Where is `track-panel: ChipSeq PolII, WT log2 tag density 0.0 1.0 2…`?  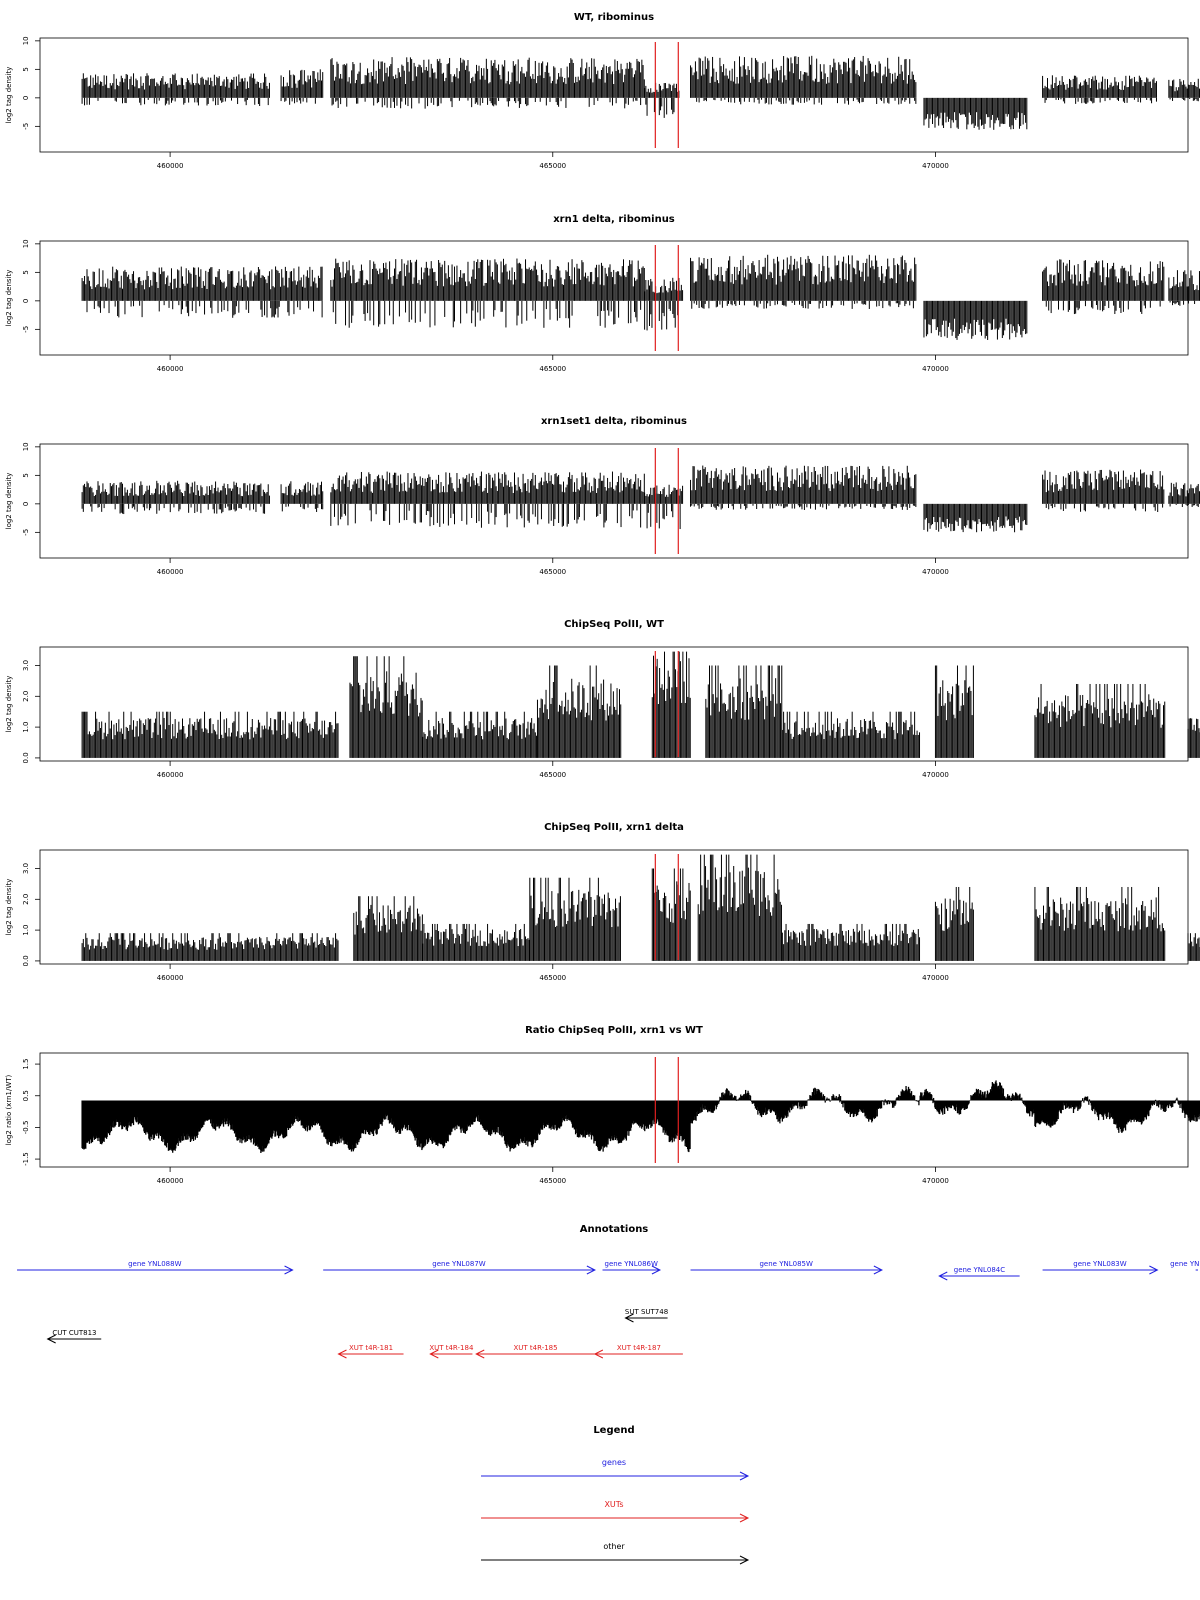 track-panel: ChipSeq PolII, WT log2 tag density 0.0 1.0 2… is located at coordinates (602, 699).